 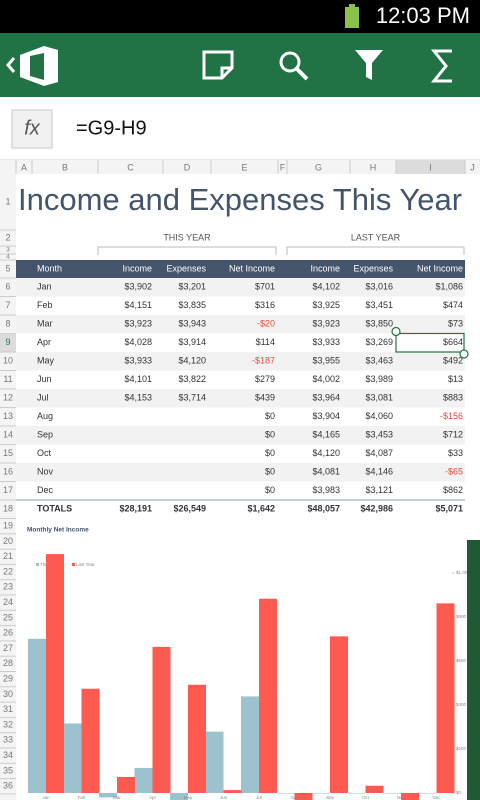 What do you see at coordinates (43, 398) in the screenshot?
I see `cell: Jul` at bounding box center [43, 398].